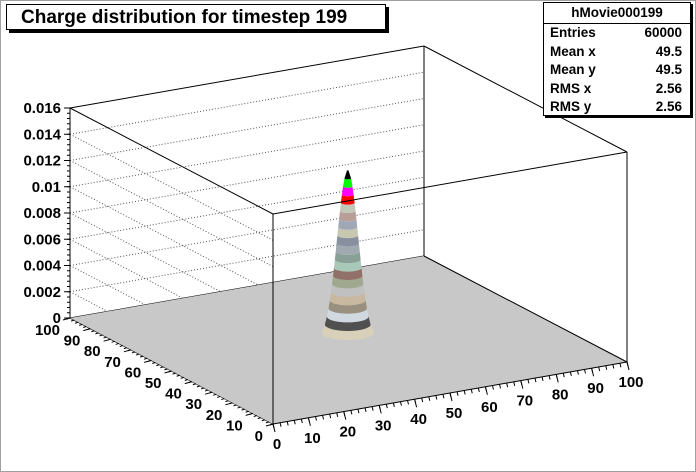 This screenshot has width=696, height=472. What do you see at coordinates (573, 32) in the screenshot?
I see `stat-label: Entries` at bounding box center [573, 32].